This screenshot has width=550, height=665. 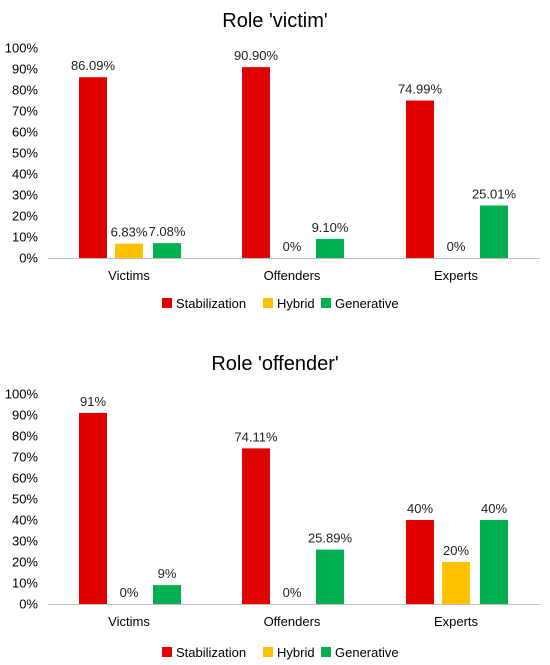 What do you see at coordinates (93, 65) in the screenshot?
I see `data-label: 86.09%` at bounding box center [93, 65].